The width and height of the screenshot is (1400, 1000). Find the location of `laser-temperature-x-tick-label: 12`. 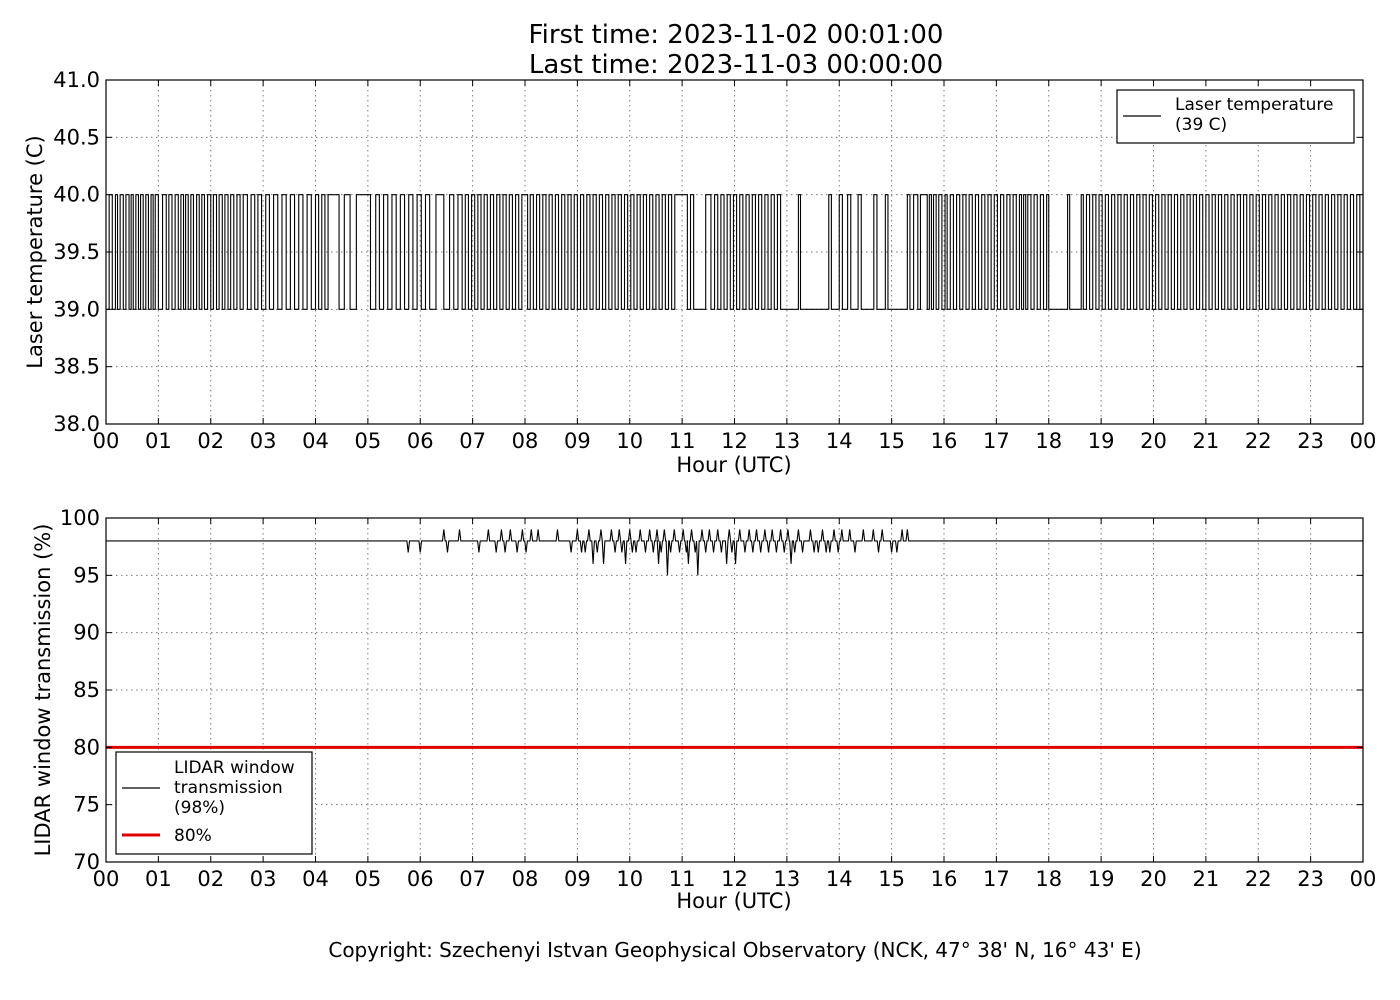

laser-temperature-x-tick-label: 12 is located at coordinates (734, 441).